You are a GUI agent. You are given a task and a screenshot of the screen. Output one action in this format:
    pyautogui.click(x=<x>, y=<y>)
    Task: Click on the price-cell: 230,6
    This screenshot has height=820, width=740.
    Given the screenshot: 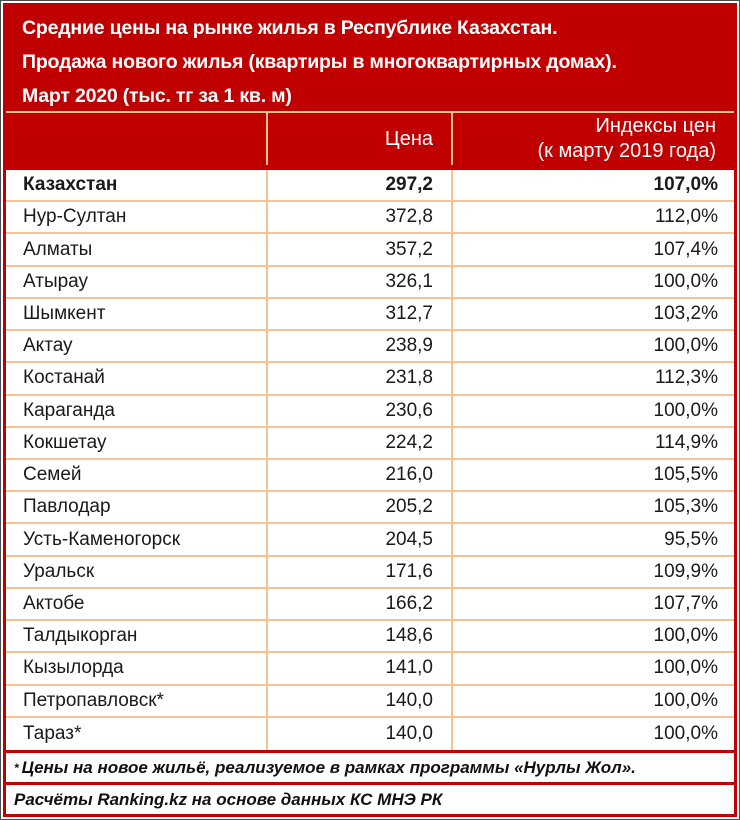 What is the action you would take?
    pyautogui.click(x=358, y=410)
    